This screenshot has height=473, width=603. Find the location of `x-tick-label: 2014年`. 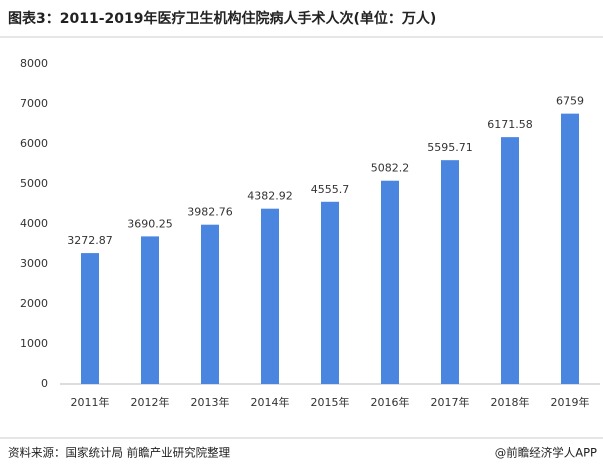

x-tick-label: 2014年 is located at coordinates (270, 402).